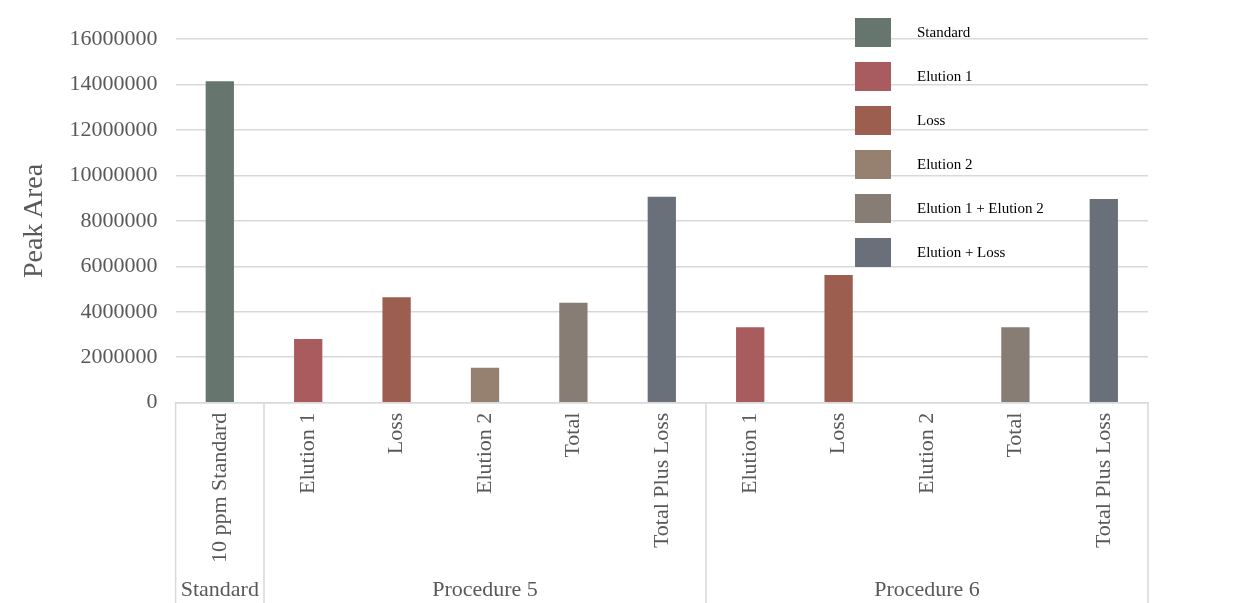 This screenshot has height=603, width=1254. What do you see at coordinates (945, 164) in the screenshot?
I see `legend-label: Elution 2` at bounding box center [945, 164].